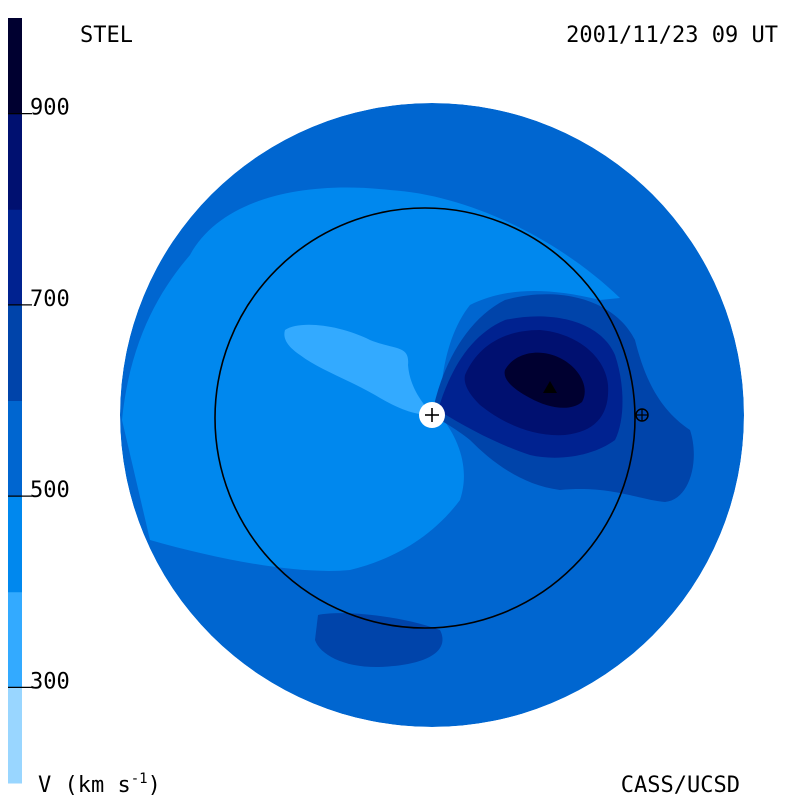 Image resolution: width=800 pixels, height=800 pixels. Describe the element at coordinates (154, 785) in the screenshot. I see `colorbar-label-suffix: )` at that location.